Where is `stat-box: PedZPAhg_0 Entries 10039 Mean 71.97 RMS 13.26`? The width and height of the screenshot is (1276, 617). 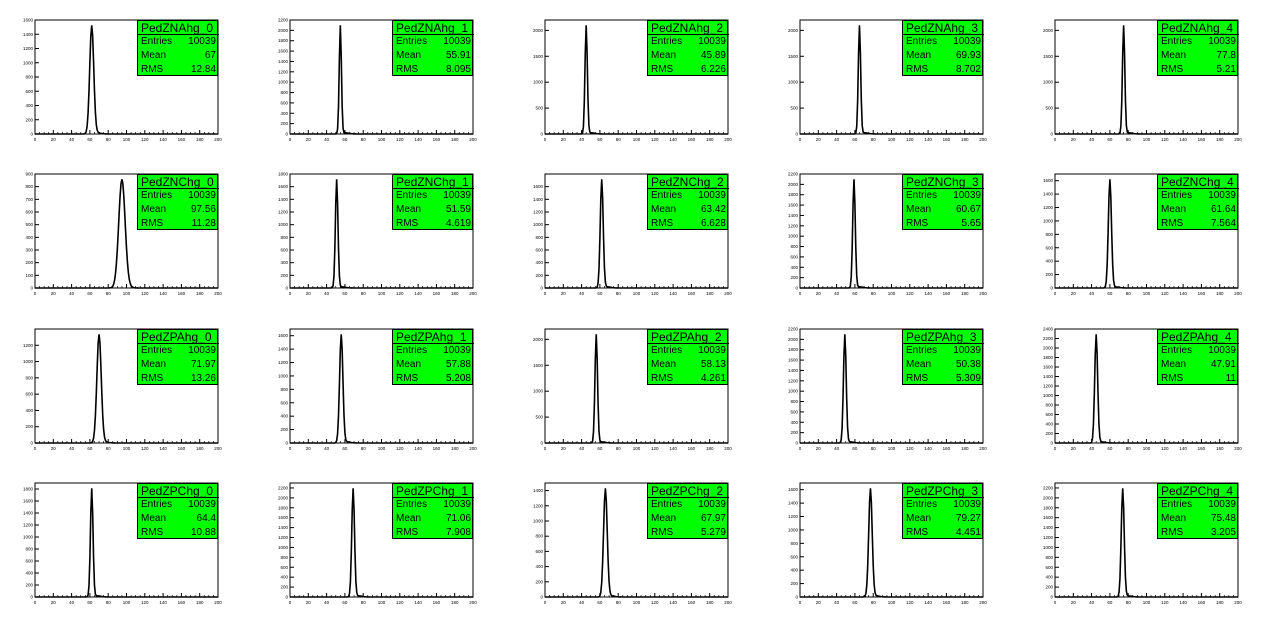
stat-box: PedZPAhg_0 Entries 10039 Mean 71.97 RMS 13.26 is located at coordinates (178, 357).